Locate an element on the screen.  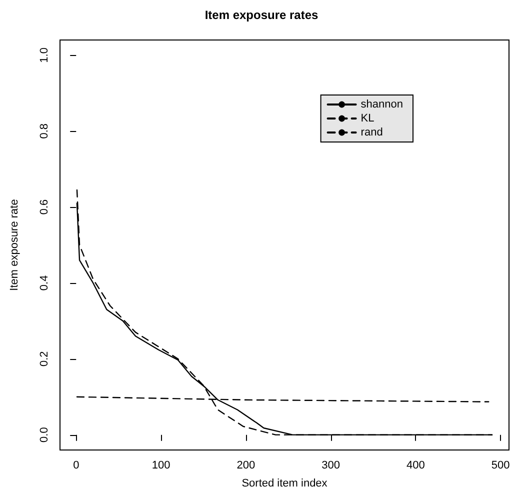
x-tick-label: 100 is located at coordinates (161, 466).